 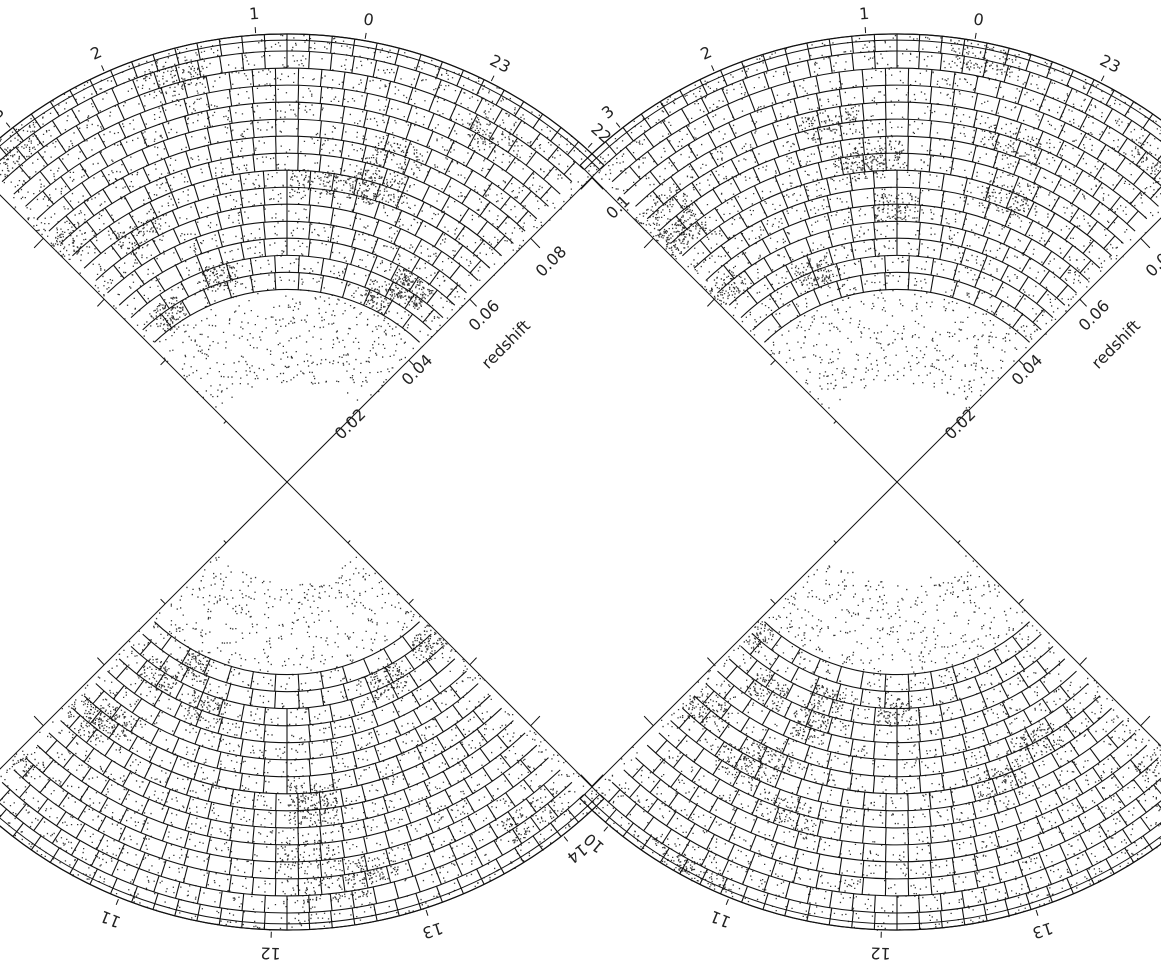 What do you see at coordinates (975, 35) in the screenshot?
I see `ra-tick` at bounding box center [975, 35].